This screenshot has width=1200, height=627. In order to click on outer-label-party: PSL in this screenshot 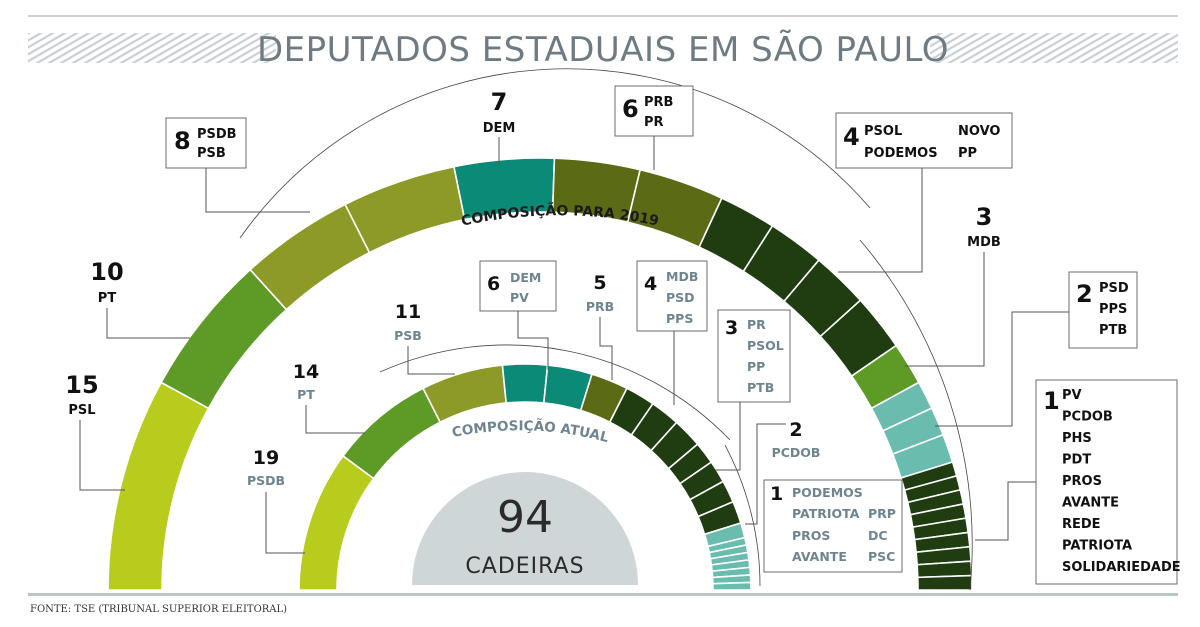, I will do `click(81, 410)`.